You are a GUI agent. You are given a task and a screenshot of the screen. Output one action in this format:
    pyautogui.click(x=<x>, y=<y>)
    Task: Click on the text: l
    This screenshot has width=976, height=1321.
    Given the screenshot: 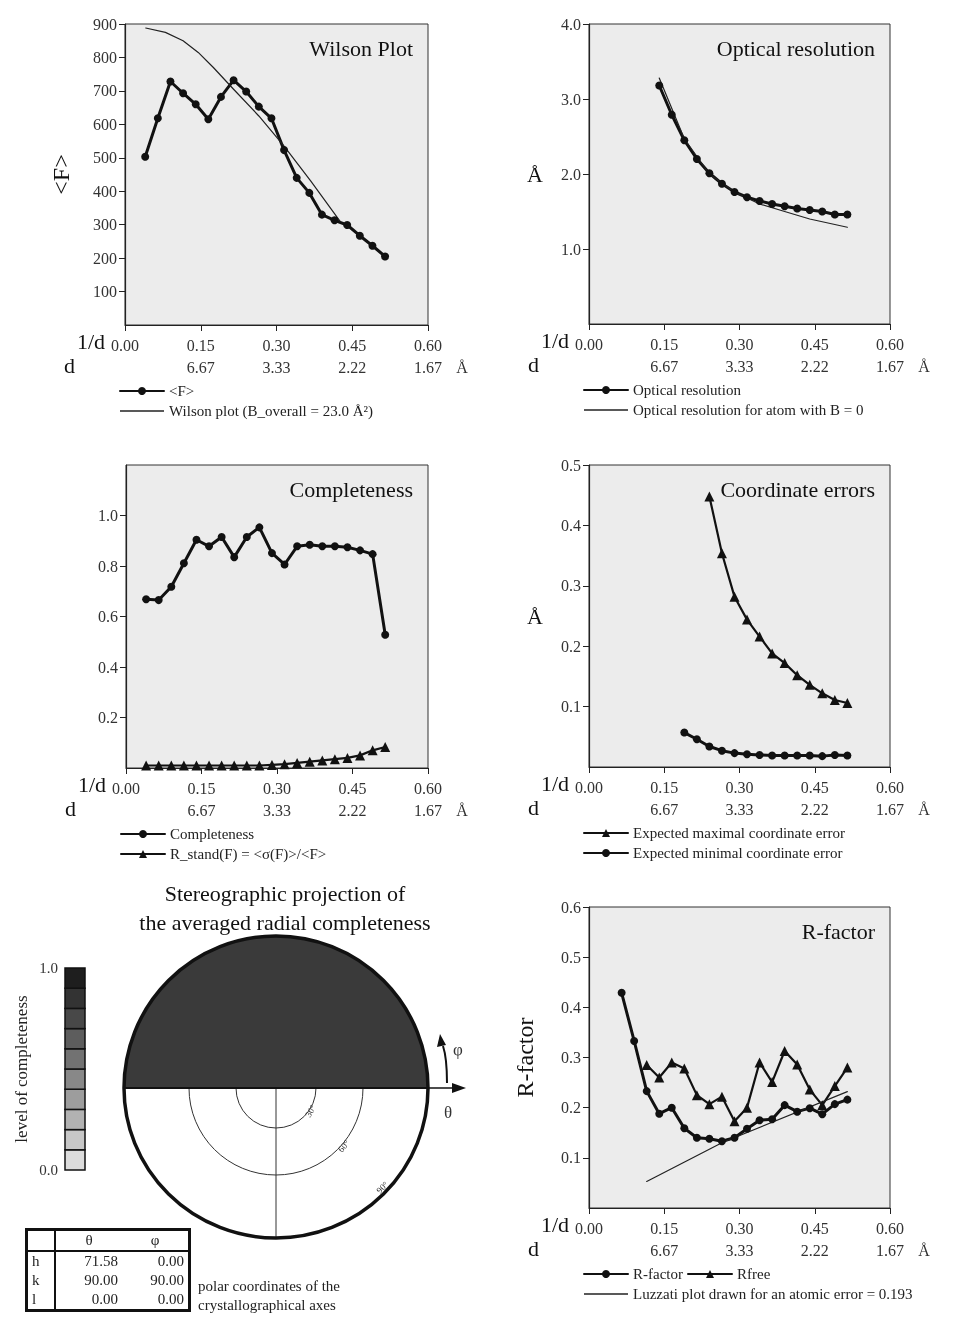 What is the action you would take?
    pyautogui.click(x=40, y=1300)
    